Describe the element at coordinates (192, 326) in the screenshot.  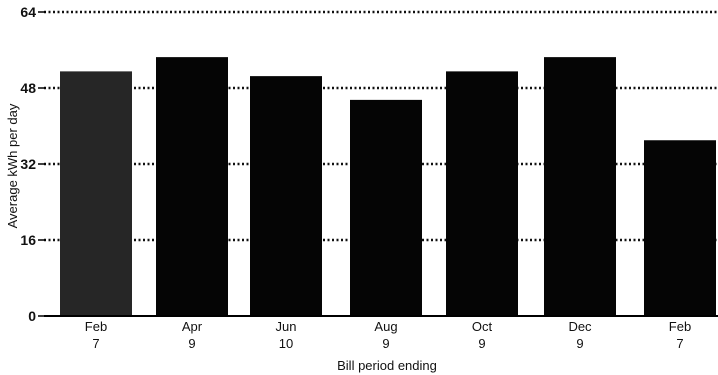
I see `x-tick-label-month: Apr` at that location.